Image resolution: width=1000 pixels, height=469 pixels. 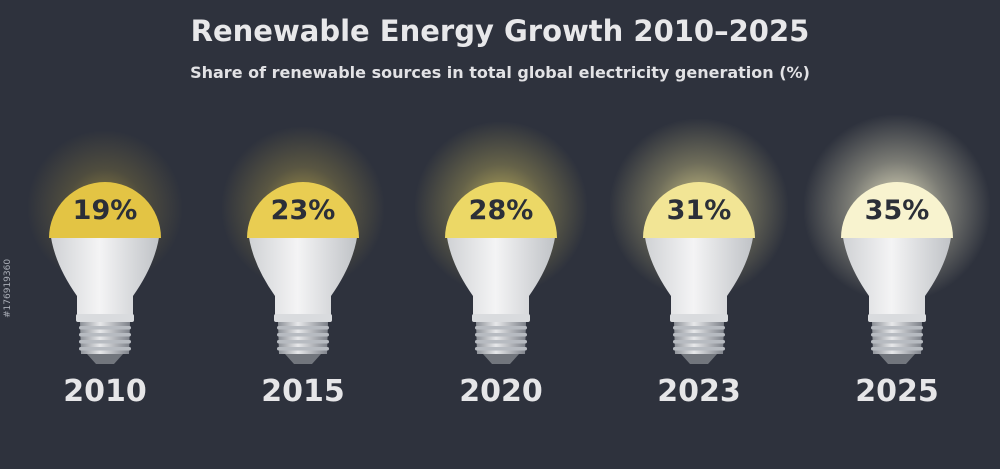 I want to click on bulb-2020: 28%, so click(x=501, y=273).